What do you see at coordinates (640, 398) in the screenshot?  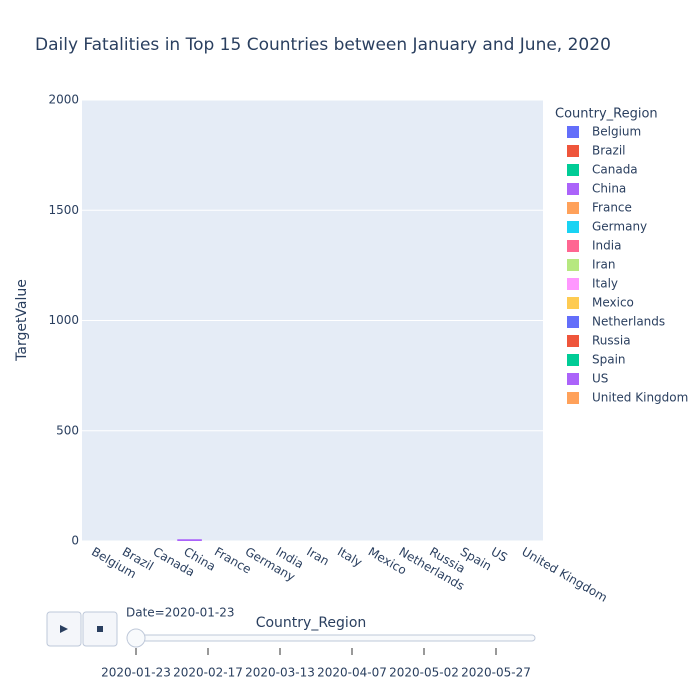 I see `legend-label: United Kingdom` at bounding box center [640, 398].